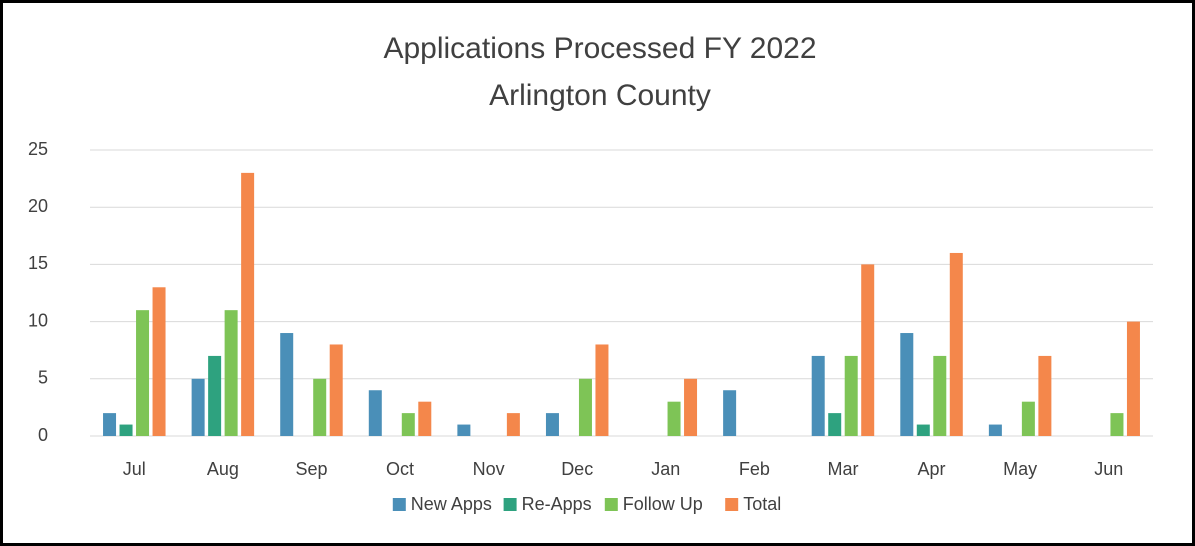 This screenshot has height=546, width=1195. Describe the element at coordinates (1108, 469) in the screenshot. I see `x-tick-label: Jun` at that location.